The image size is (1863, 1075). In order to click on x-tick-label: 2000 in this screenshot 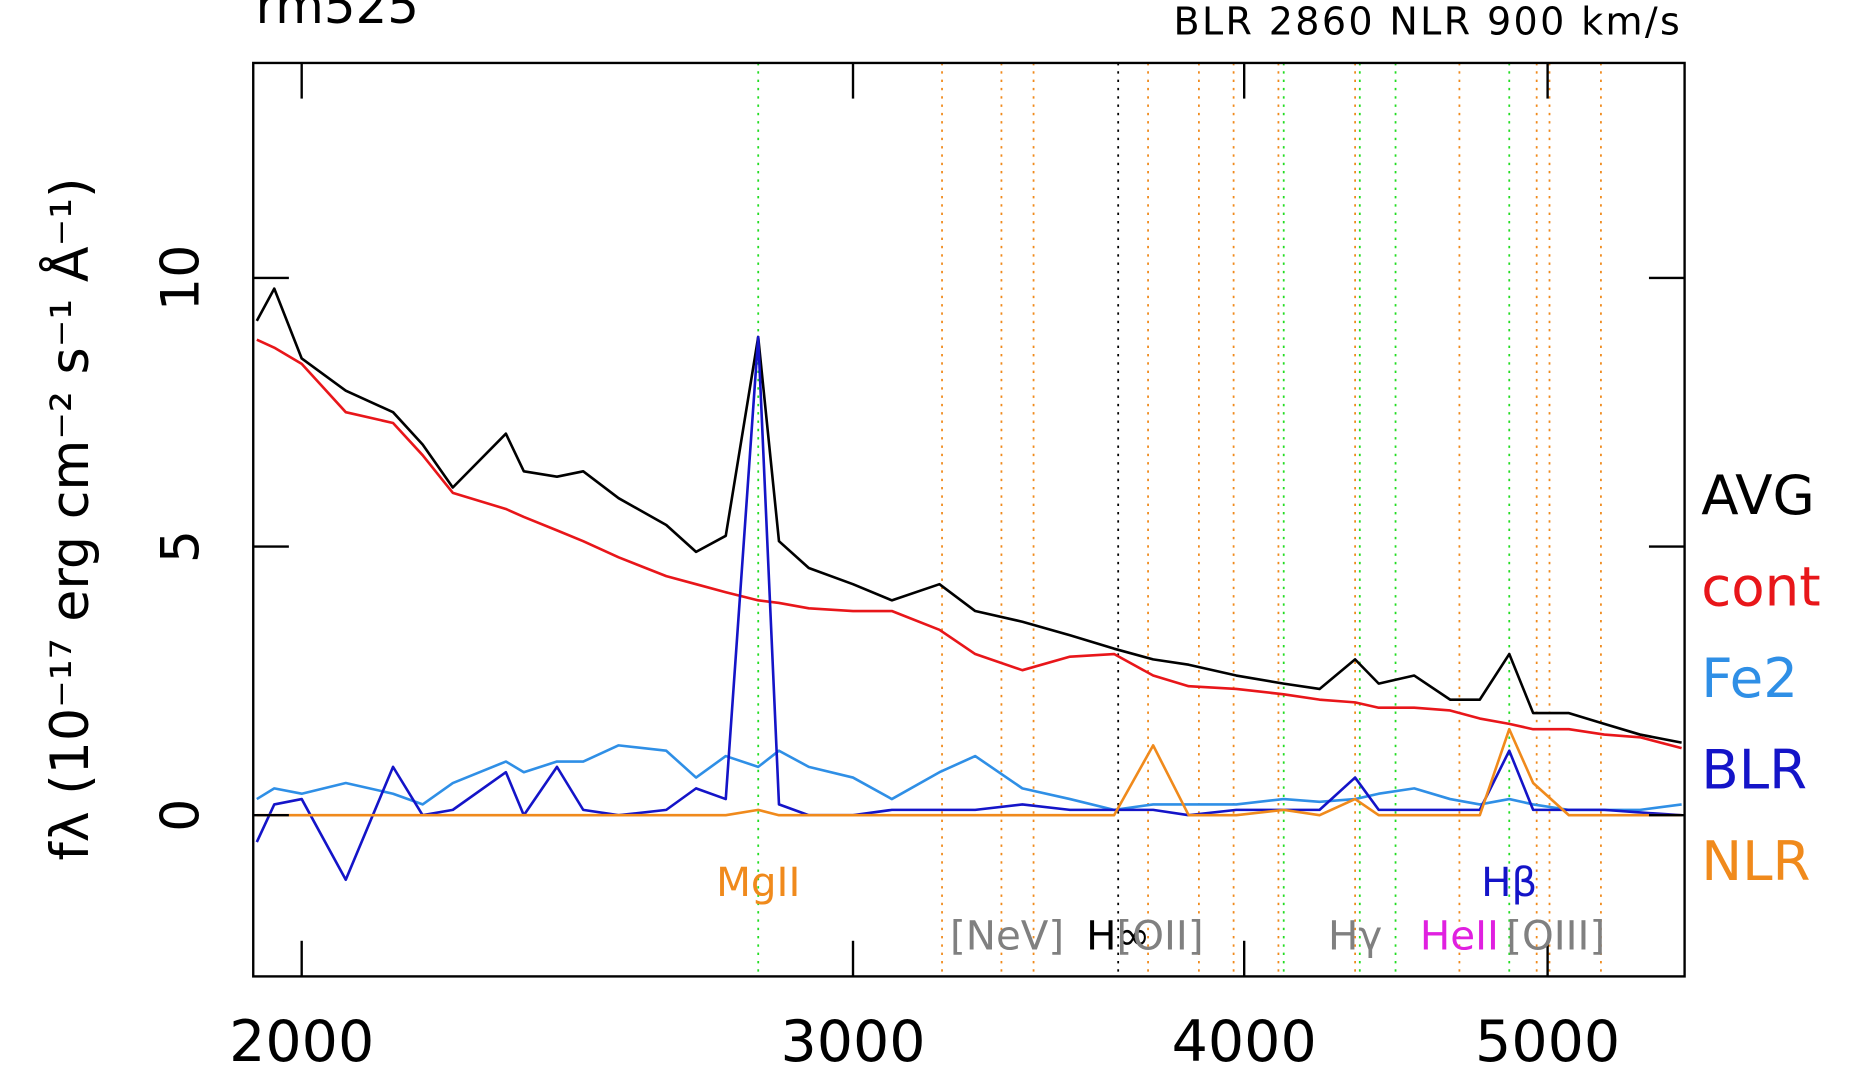, I will do `click(301, 1042)`.